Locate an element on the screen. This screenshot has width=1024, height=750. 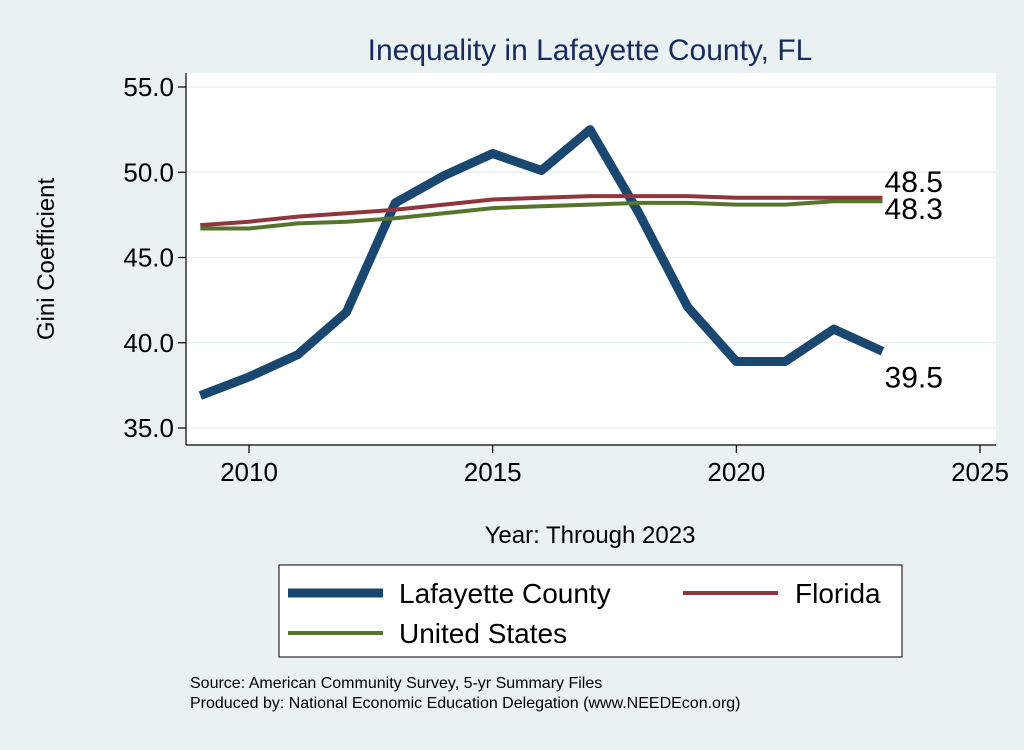
legend-label-florida: Florida is located at coordinates (838, 593).